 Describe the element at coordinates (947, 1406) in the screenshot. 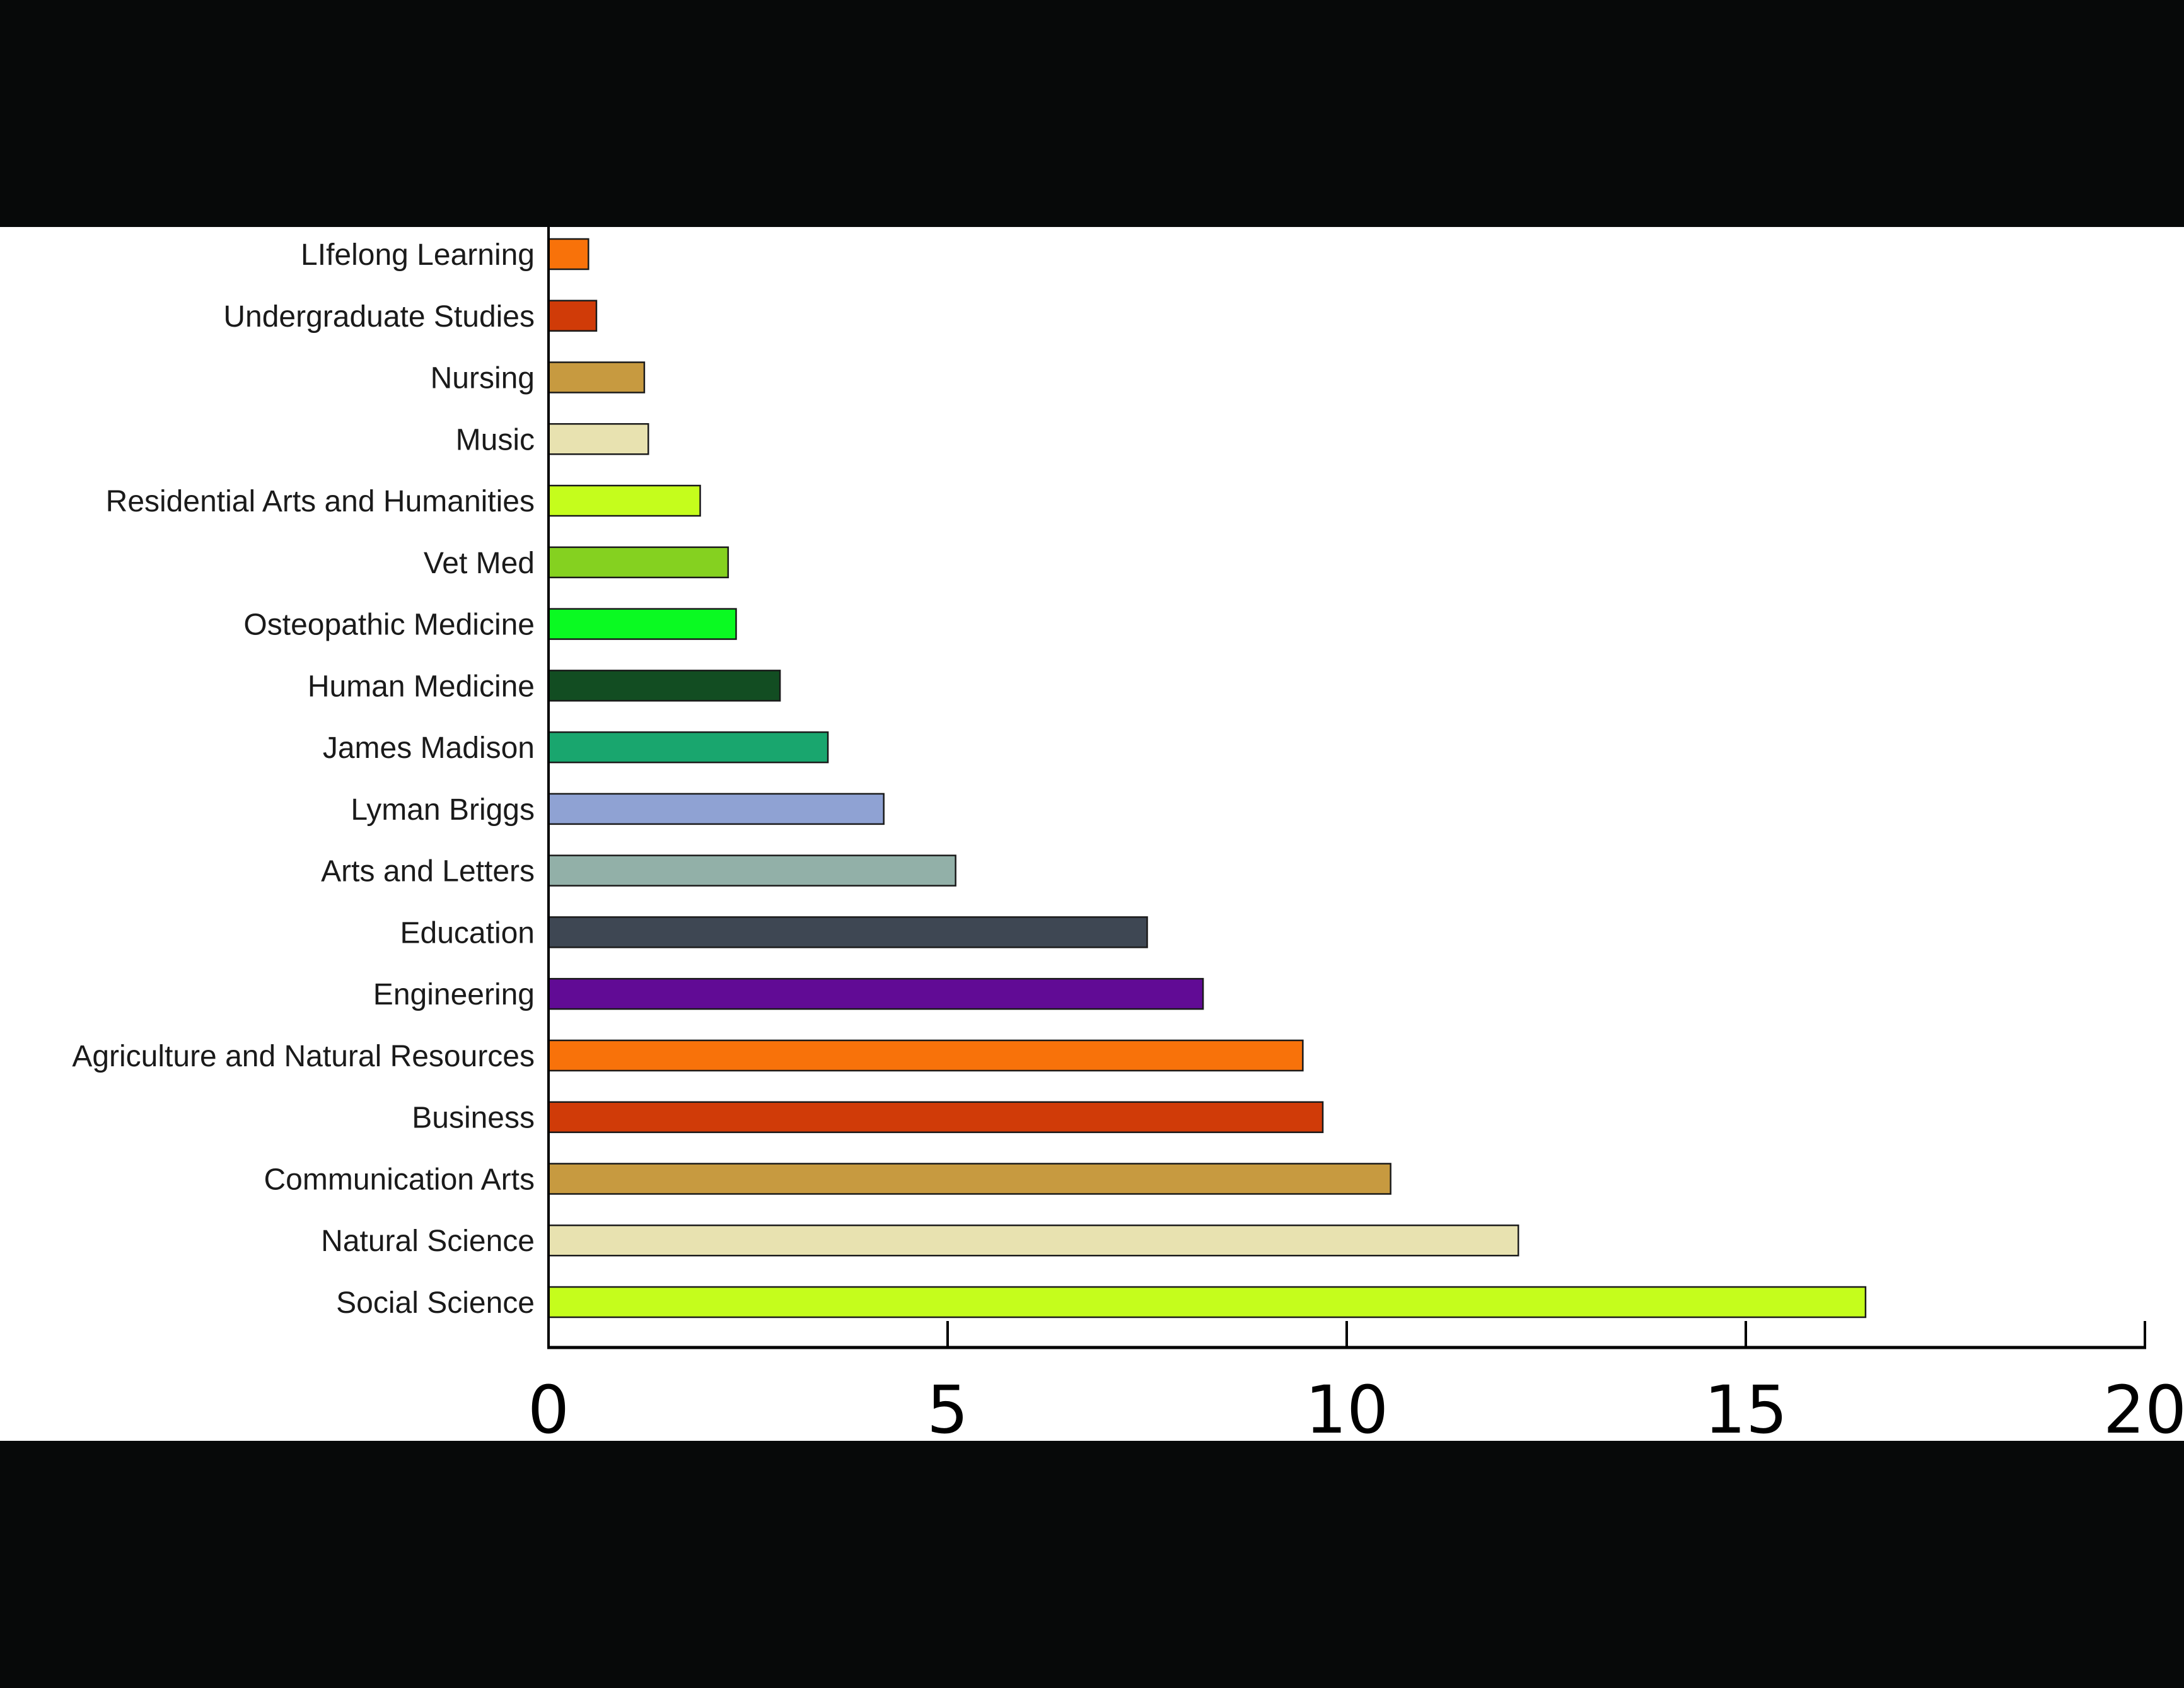

I see `x-tick-label: 5` at that location.